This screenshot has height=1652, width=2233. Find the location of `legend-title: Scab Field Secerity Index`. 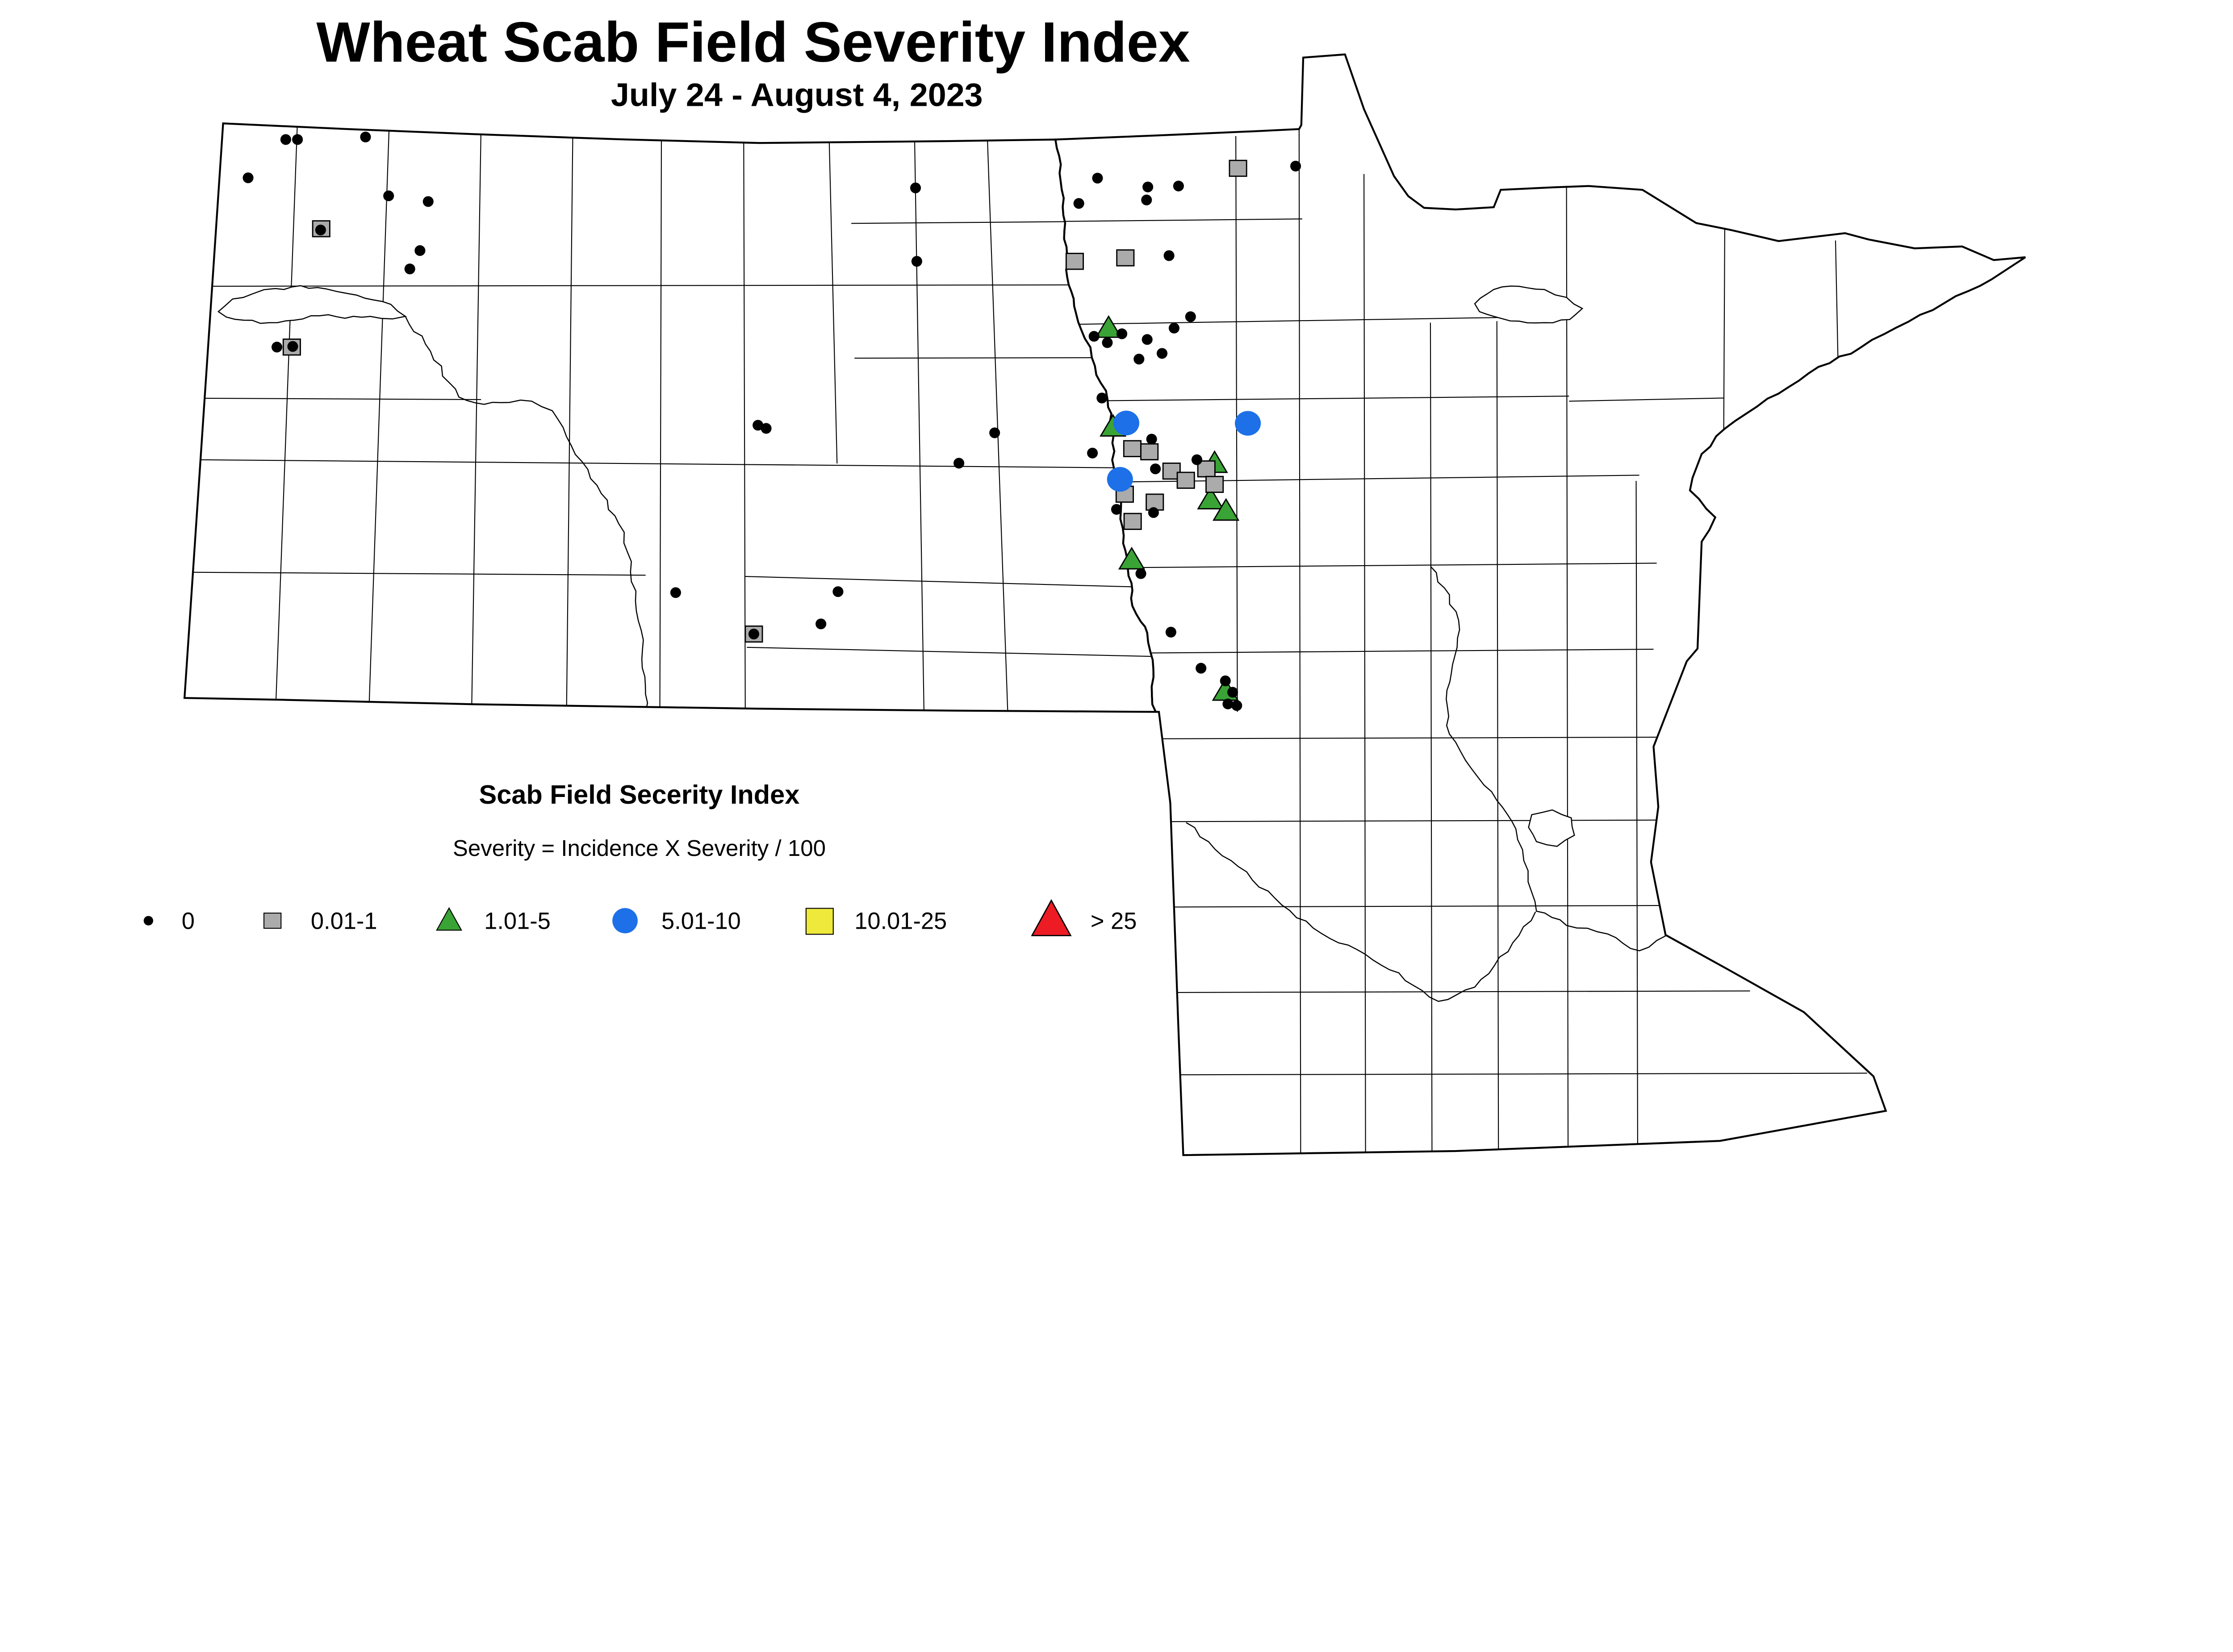

legend-title: Scab Field Secerity Index is located at coordinates (639, 794).